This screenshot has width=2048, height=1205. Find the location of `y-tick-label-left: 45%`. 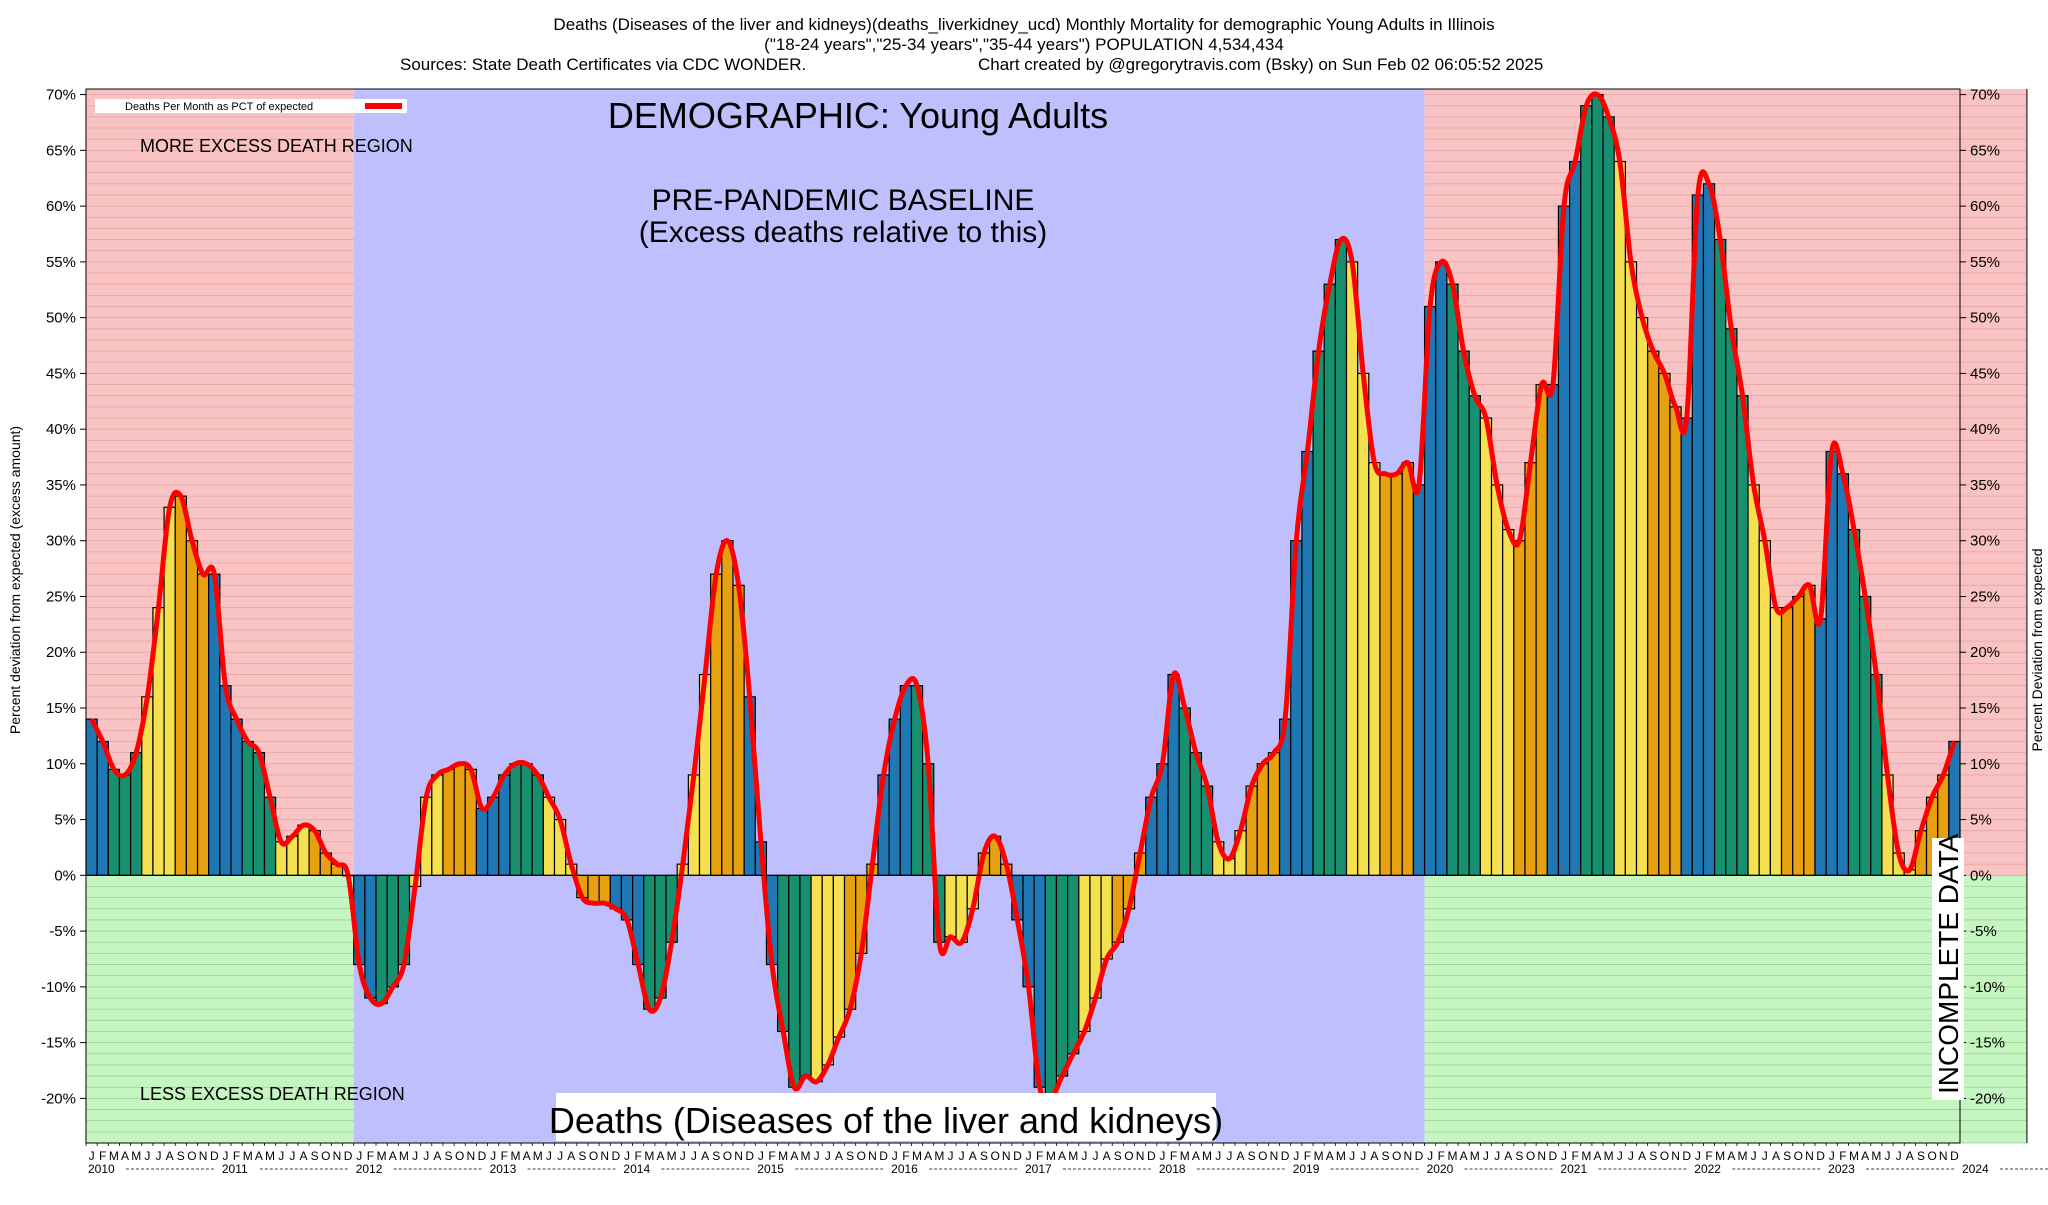

y-tick-label-left: 45% is located at coordinates (61, 373).